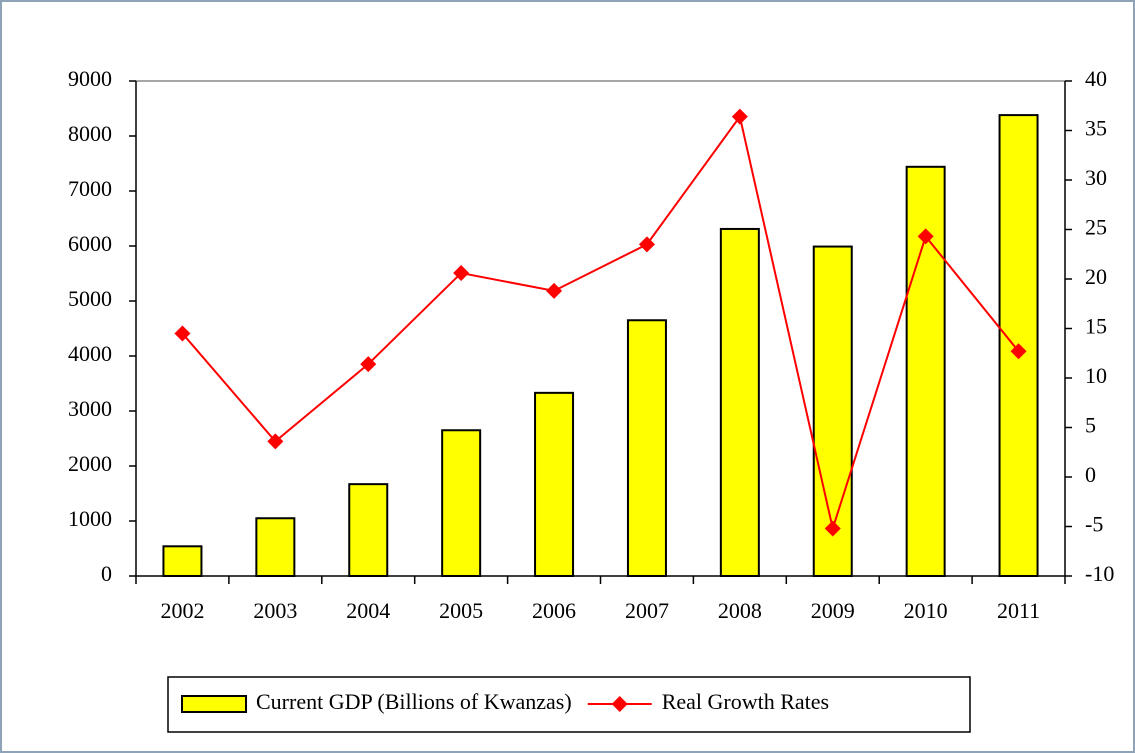 The width and height of the screenshot is (1135, 753). I want to click on y2-tick-label: 40, so click(1096, 78).